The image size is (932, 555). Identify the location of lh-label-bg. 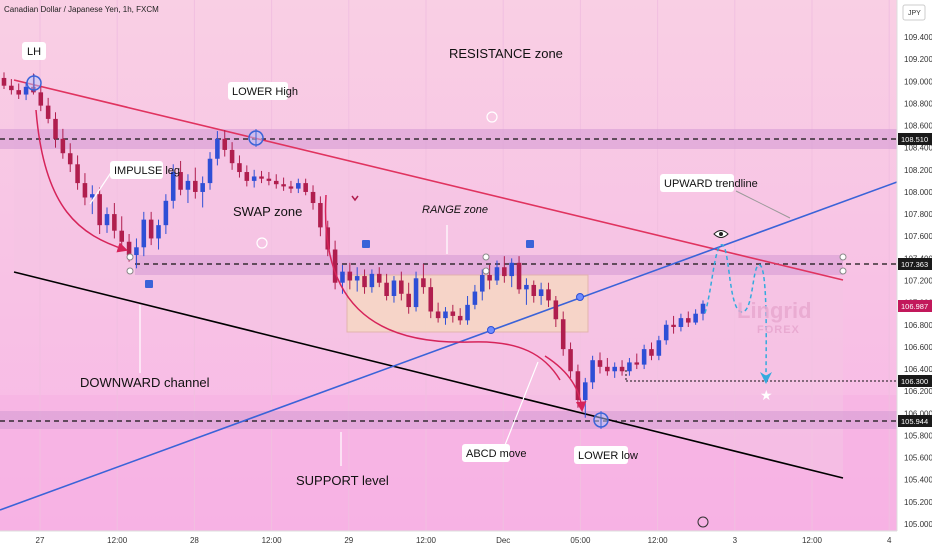
(34, 51).